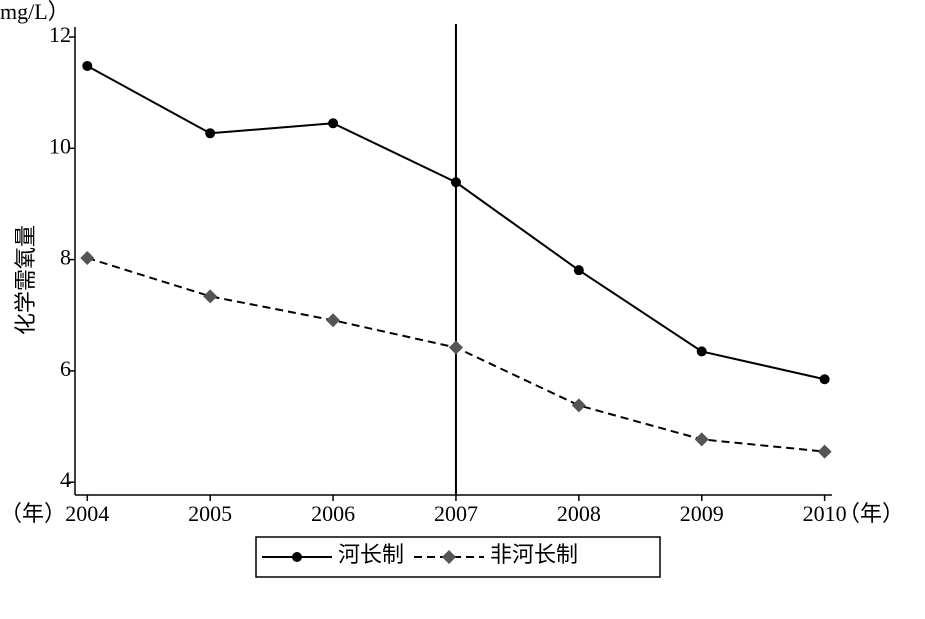  Describe the element at coordinates (60, 34) in the screenshot. I see `y-tick-label: 12` at that location.